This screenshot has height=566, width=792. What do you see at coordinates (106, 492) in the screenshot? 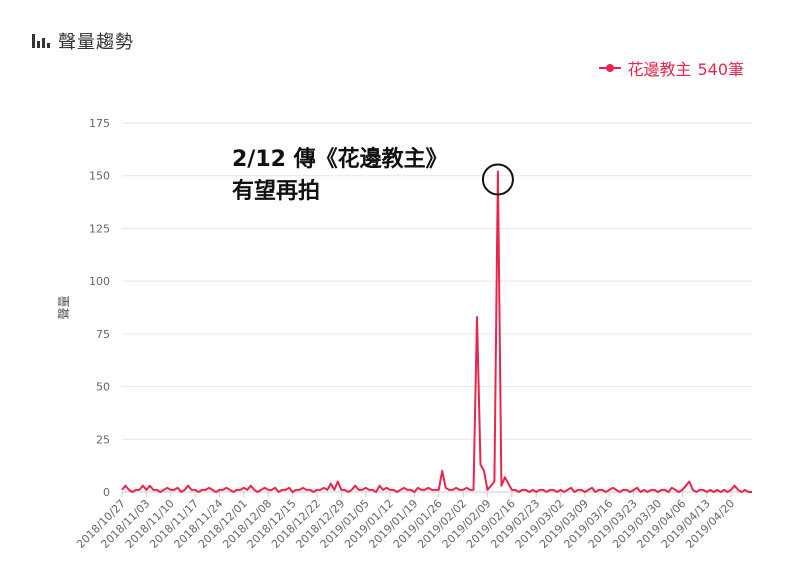
I see `y-tick-label: 0` at bounding box center [106, 492].